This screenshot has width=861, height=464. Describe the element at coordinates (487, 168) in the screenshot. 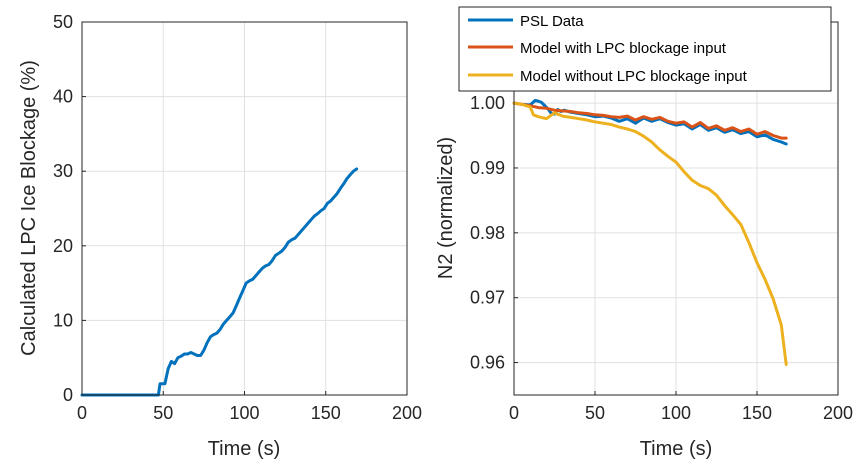

I see `n2-y-tick-label: 0.99` at that location.